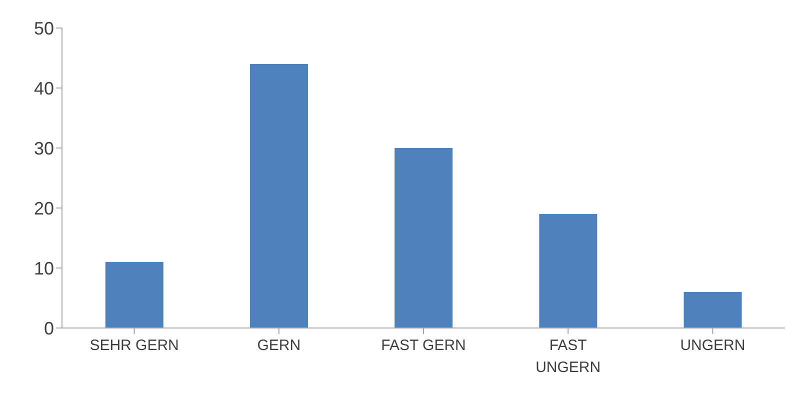 This screenshot has height=405, width=795. I want to click on x-tick-label: GERN, so click(279, 345).